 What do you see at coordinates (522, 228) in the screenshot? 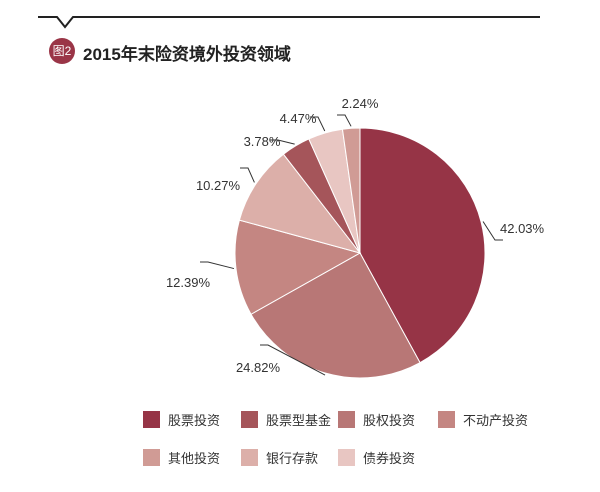
I see `data-label: 42.03%` at bounding box center [522, 228].